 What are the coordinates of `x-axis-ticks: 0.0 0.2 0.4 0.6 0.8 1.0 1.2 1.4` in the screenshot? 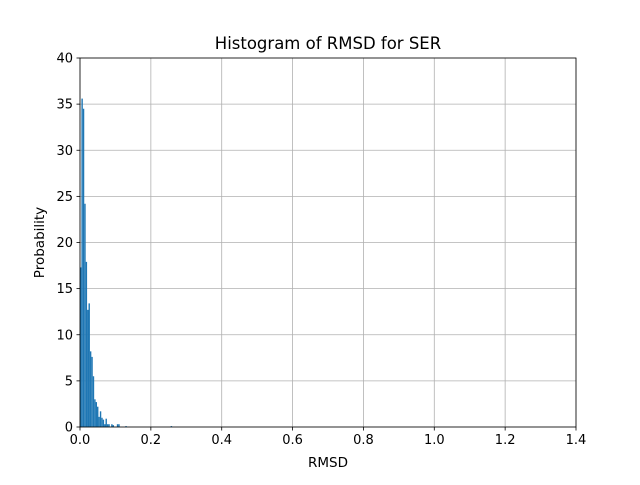 It's located at (328, 437).